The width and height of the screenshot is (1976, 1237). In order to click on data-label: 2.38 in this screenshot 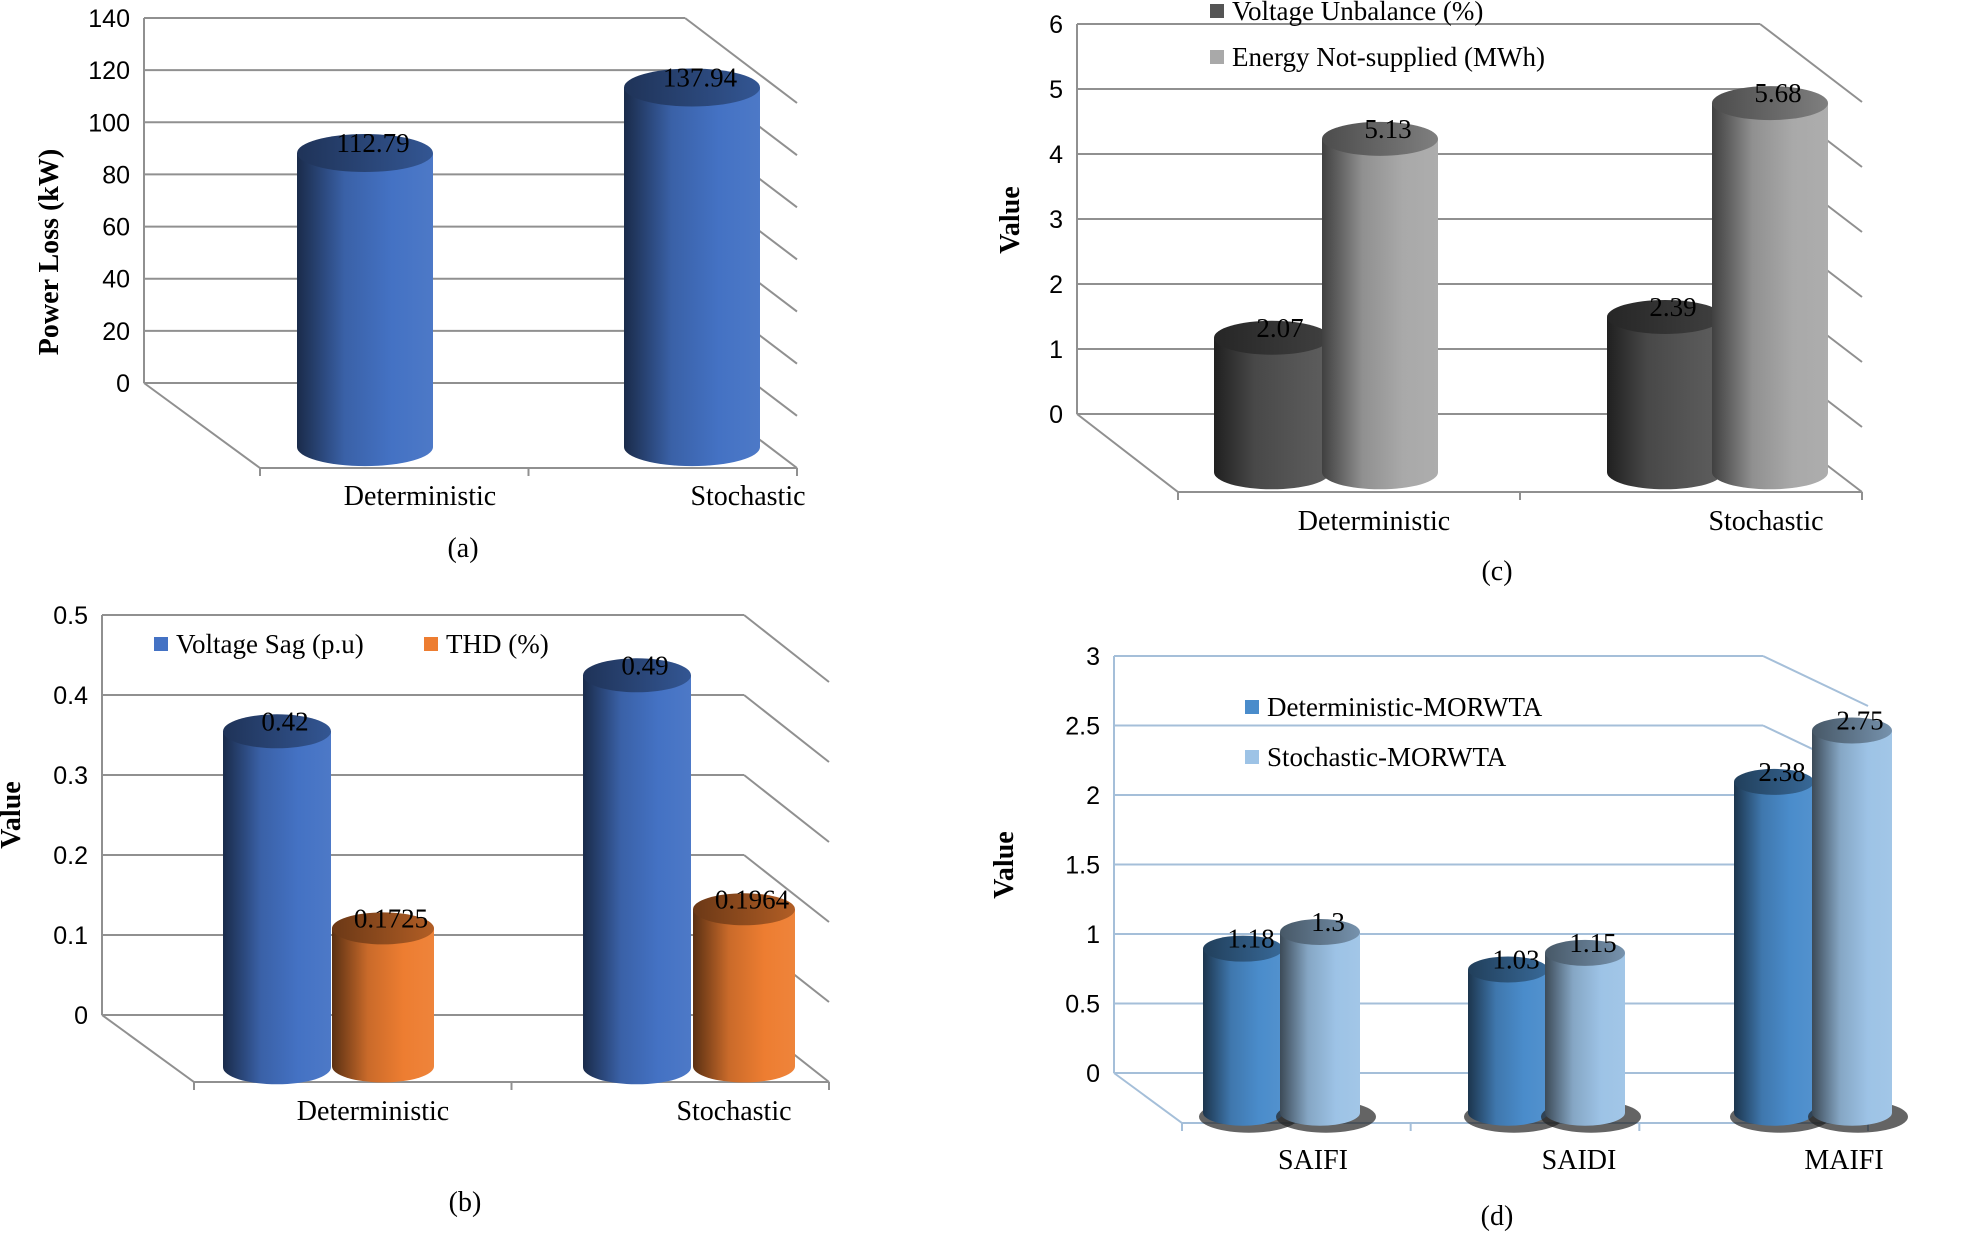, I will do `click(1781, 772)`.